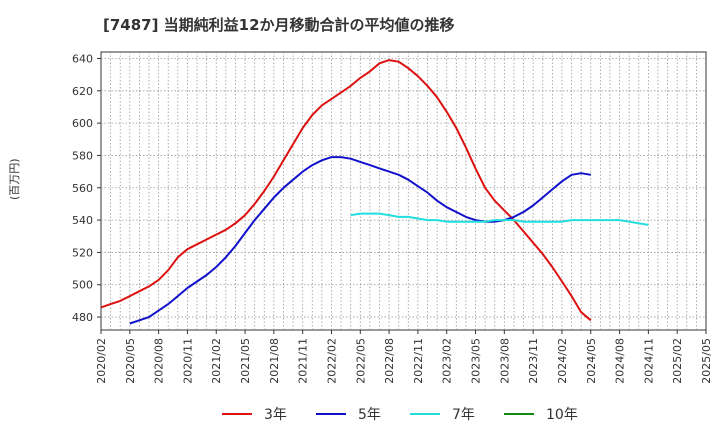 This screenshot has width=720, height=440. What do you see at coordinates (82, 155) in the screenshot?
I see `y-tick-label: 580` at bounding box center [82, 155].